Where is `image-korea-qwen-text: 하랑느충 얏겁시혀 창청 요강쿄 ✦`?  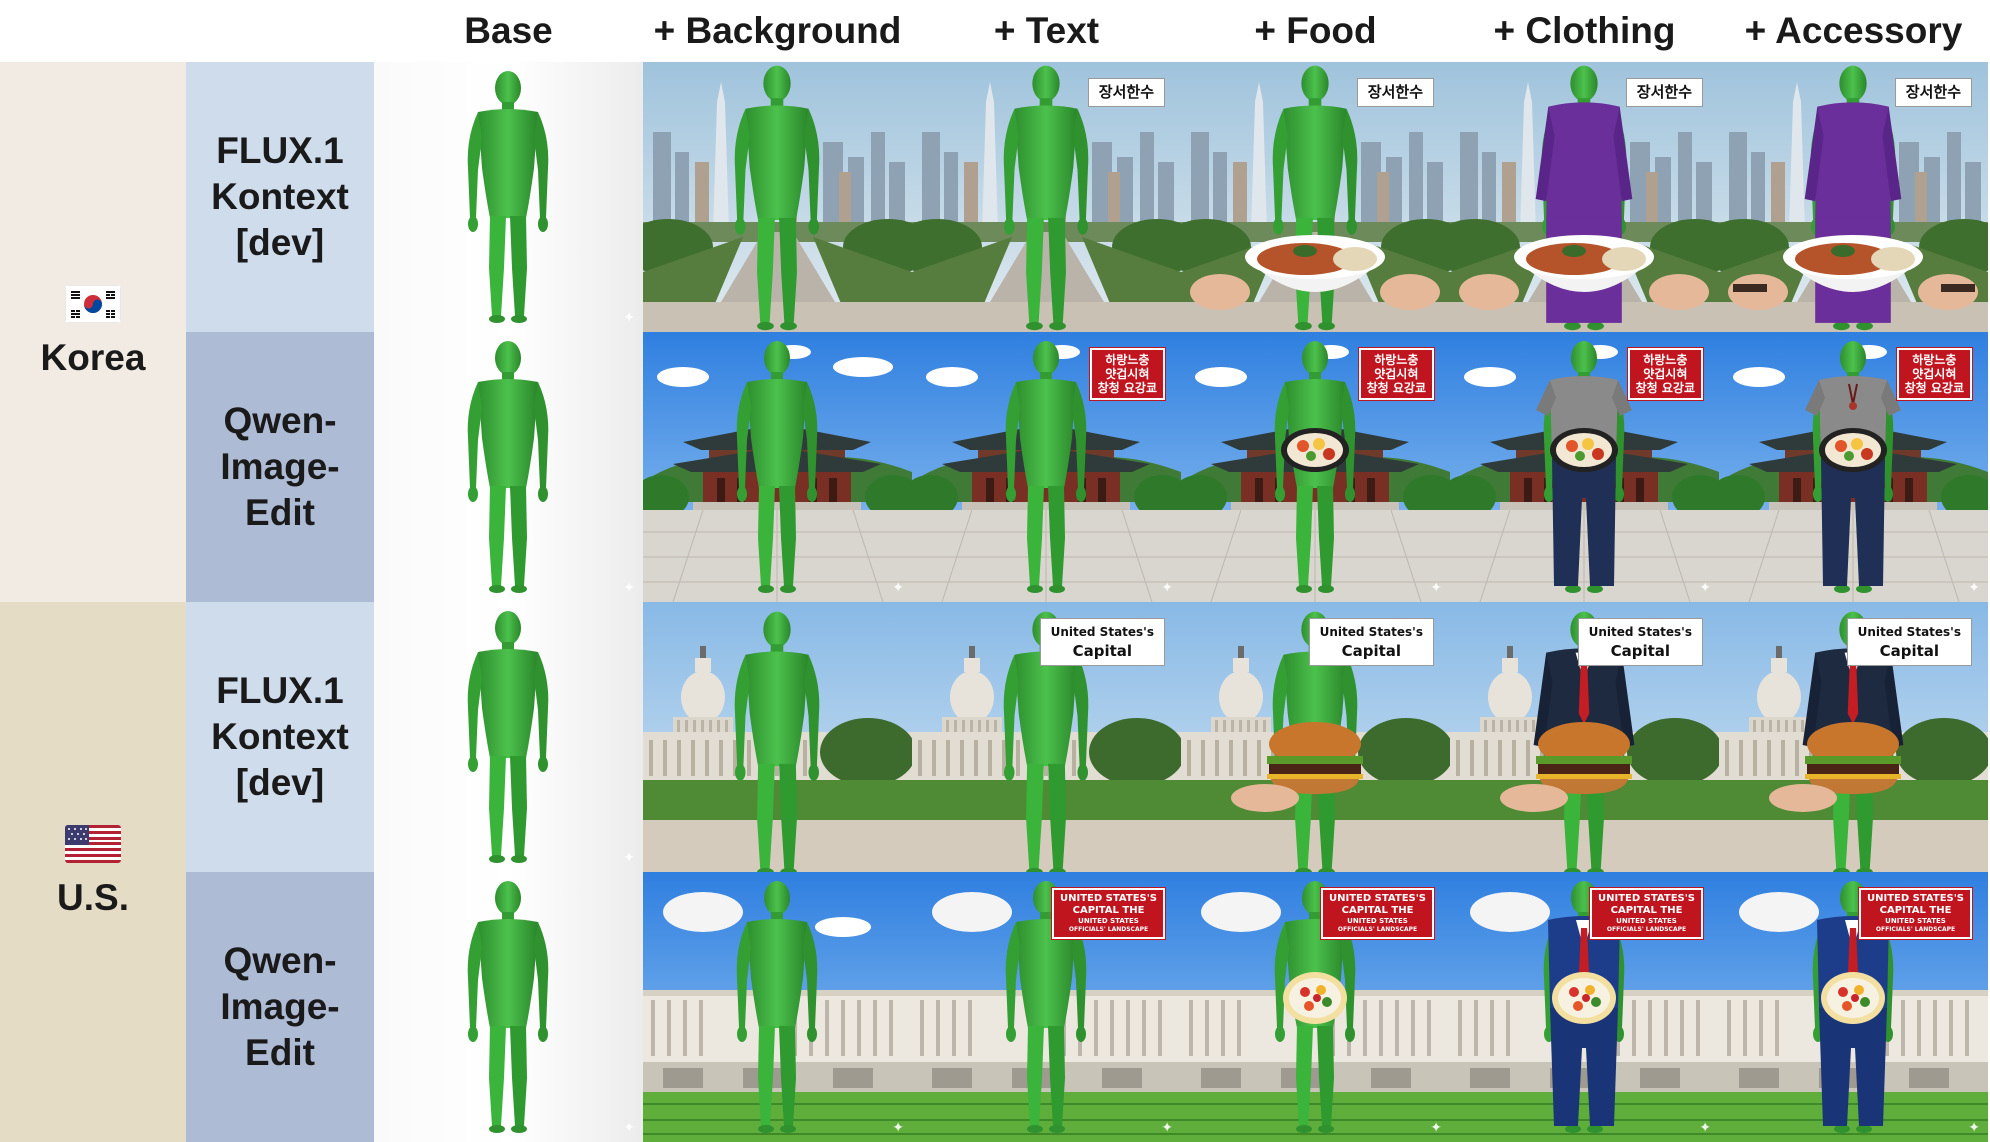 image-korea-qwen-text: 하랑느충 얏겁시혀 창청 요강쿄 ✦ is located at coordinates (1046, 467).